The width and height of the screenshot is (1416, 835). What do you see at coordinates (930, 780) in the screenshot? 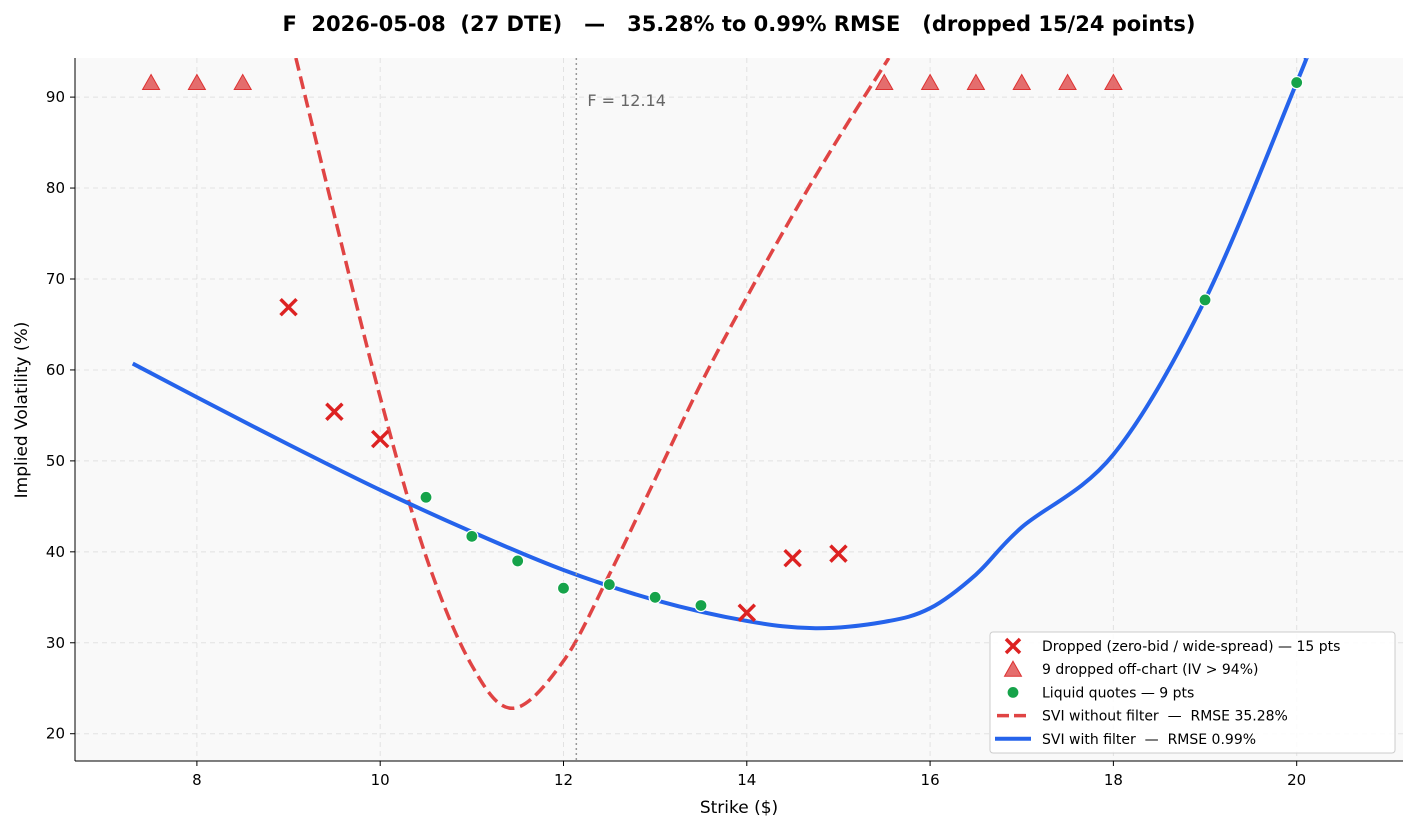
I see `x-tick-label: 16` at bounding box center [930, 780].